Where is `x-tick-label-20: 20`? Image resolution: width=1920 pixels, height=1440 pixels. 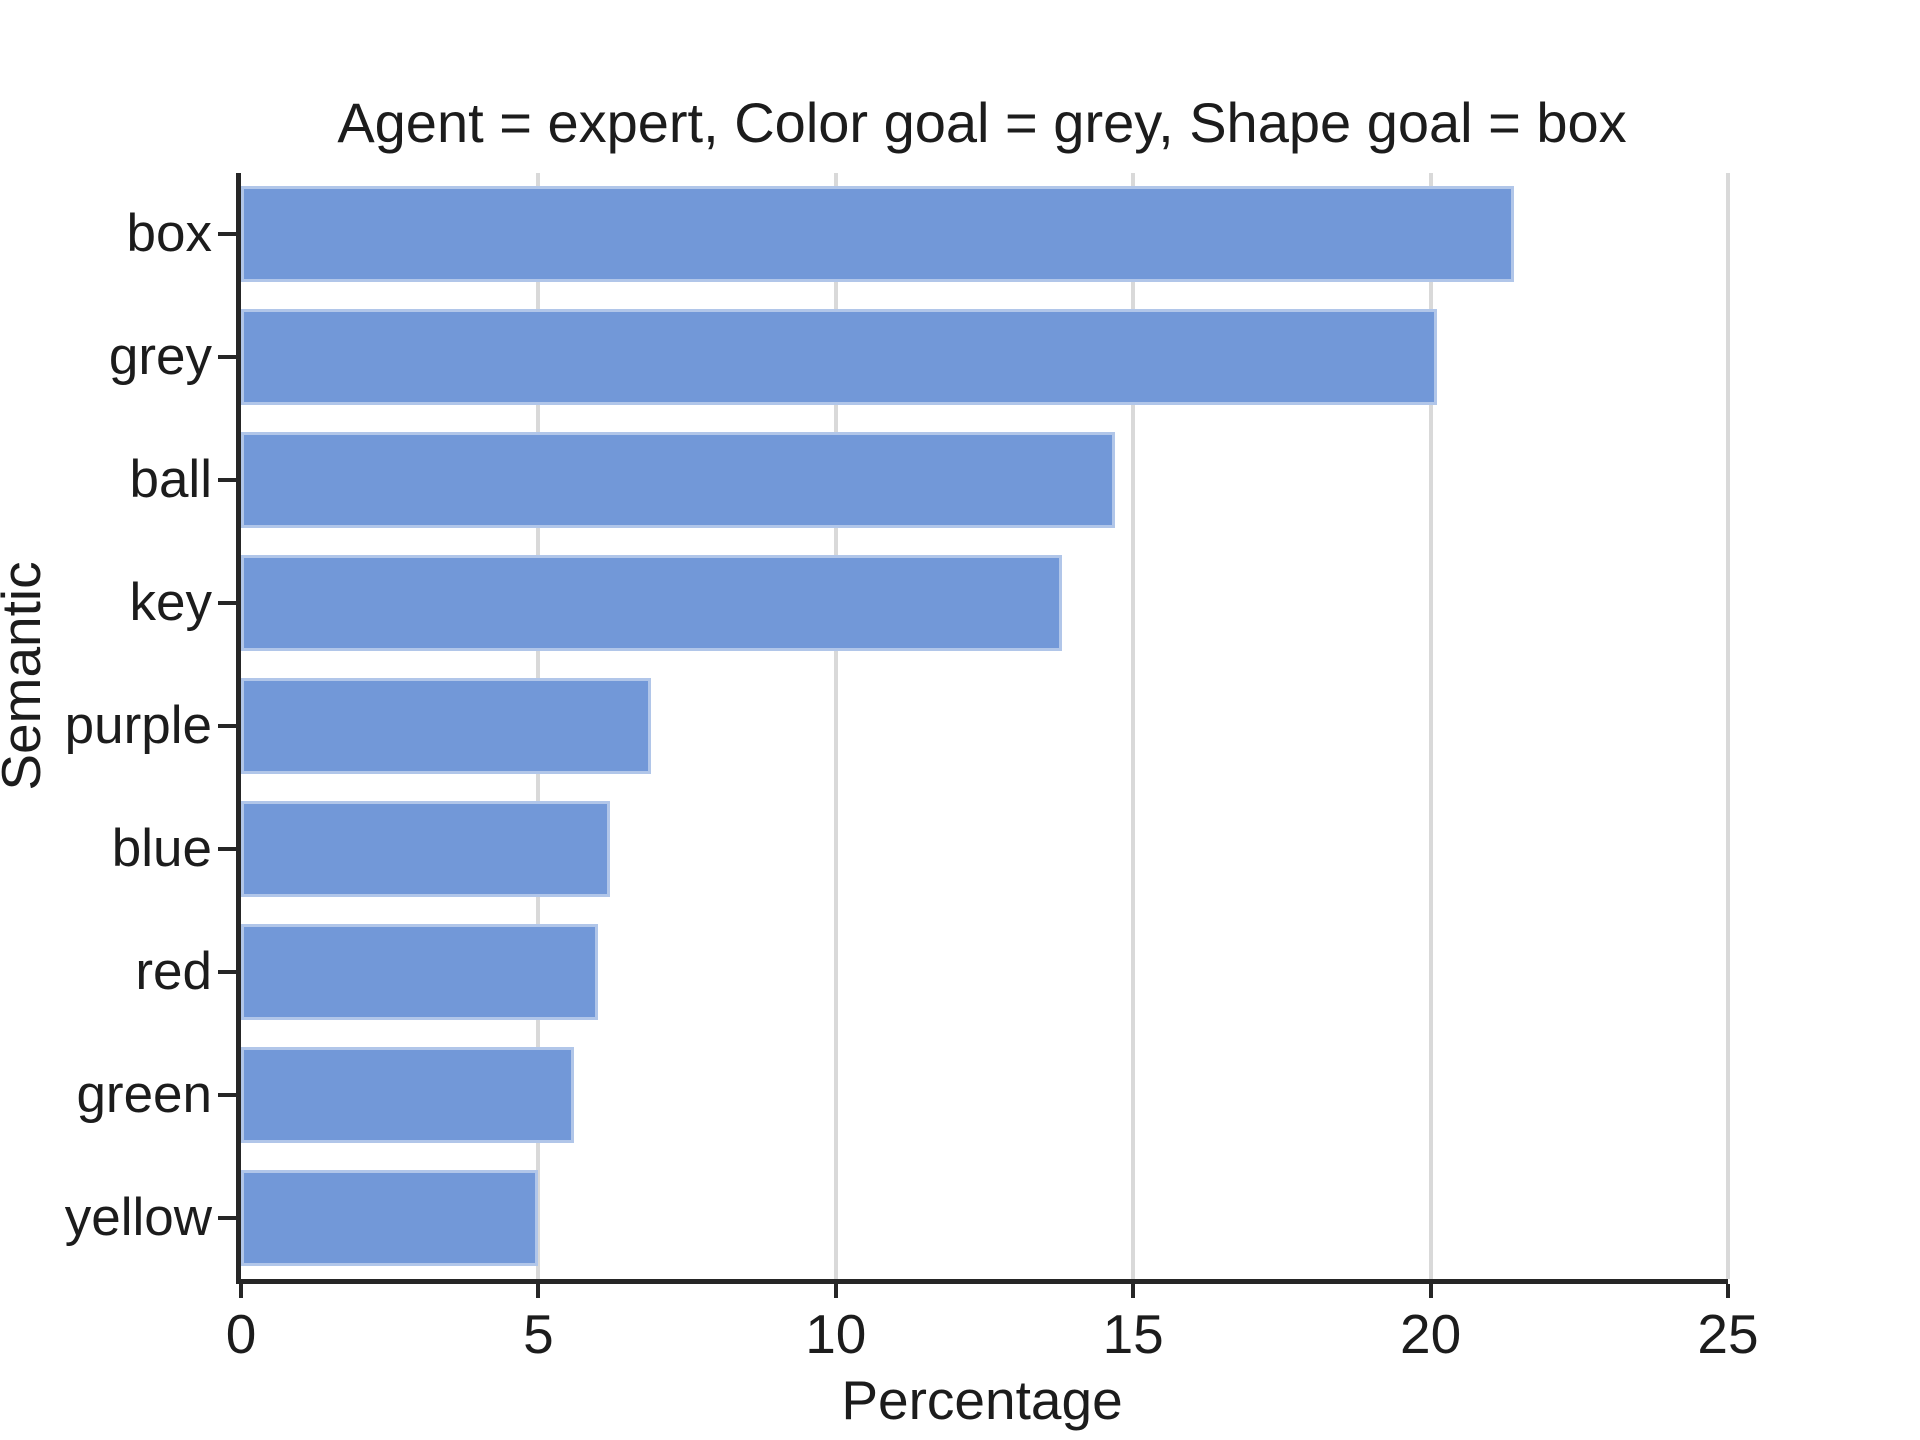 x-tick-label-20: 20 is located at coordinates (1431, 1334).